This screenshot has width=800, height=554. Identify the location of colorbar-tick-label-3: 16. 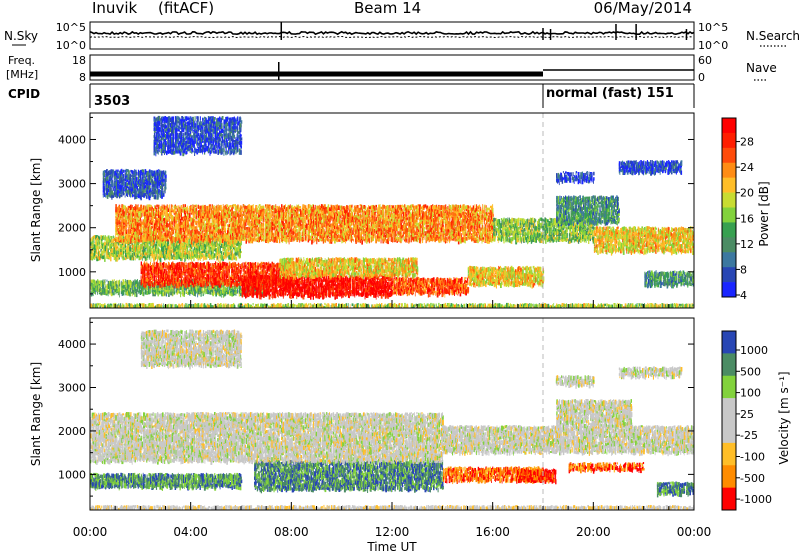
(747, 218).